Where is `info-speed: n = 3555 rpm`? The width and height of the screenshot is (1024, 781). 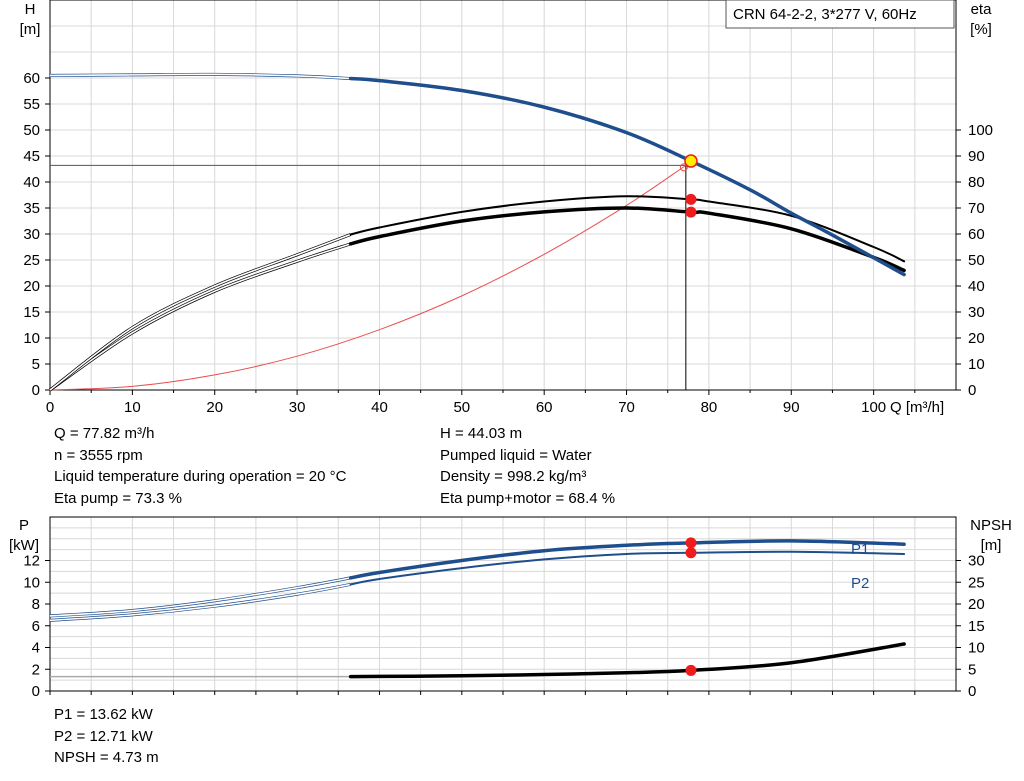 info-speed: n = 3555 rpm is located at coordinates (98, 455).